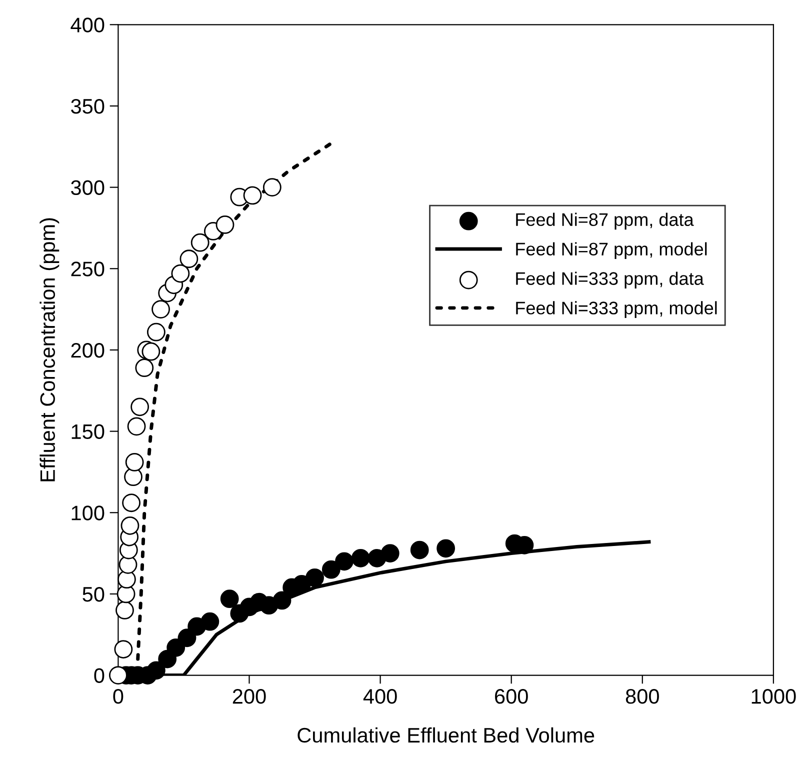 The height and width of the screenshot is (770, 804). I want to click on y-tick-label: 250, so click(87, 269).